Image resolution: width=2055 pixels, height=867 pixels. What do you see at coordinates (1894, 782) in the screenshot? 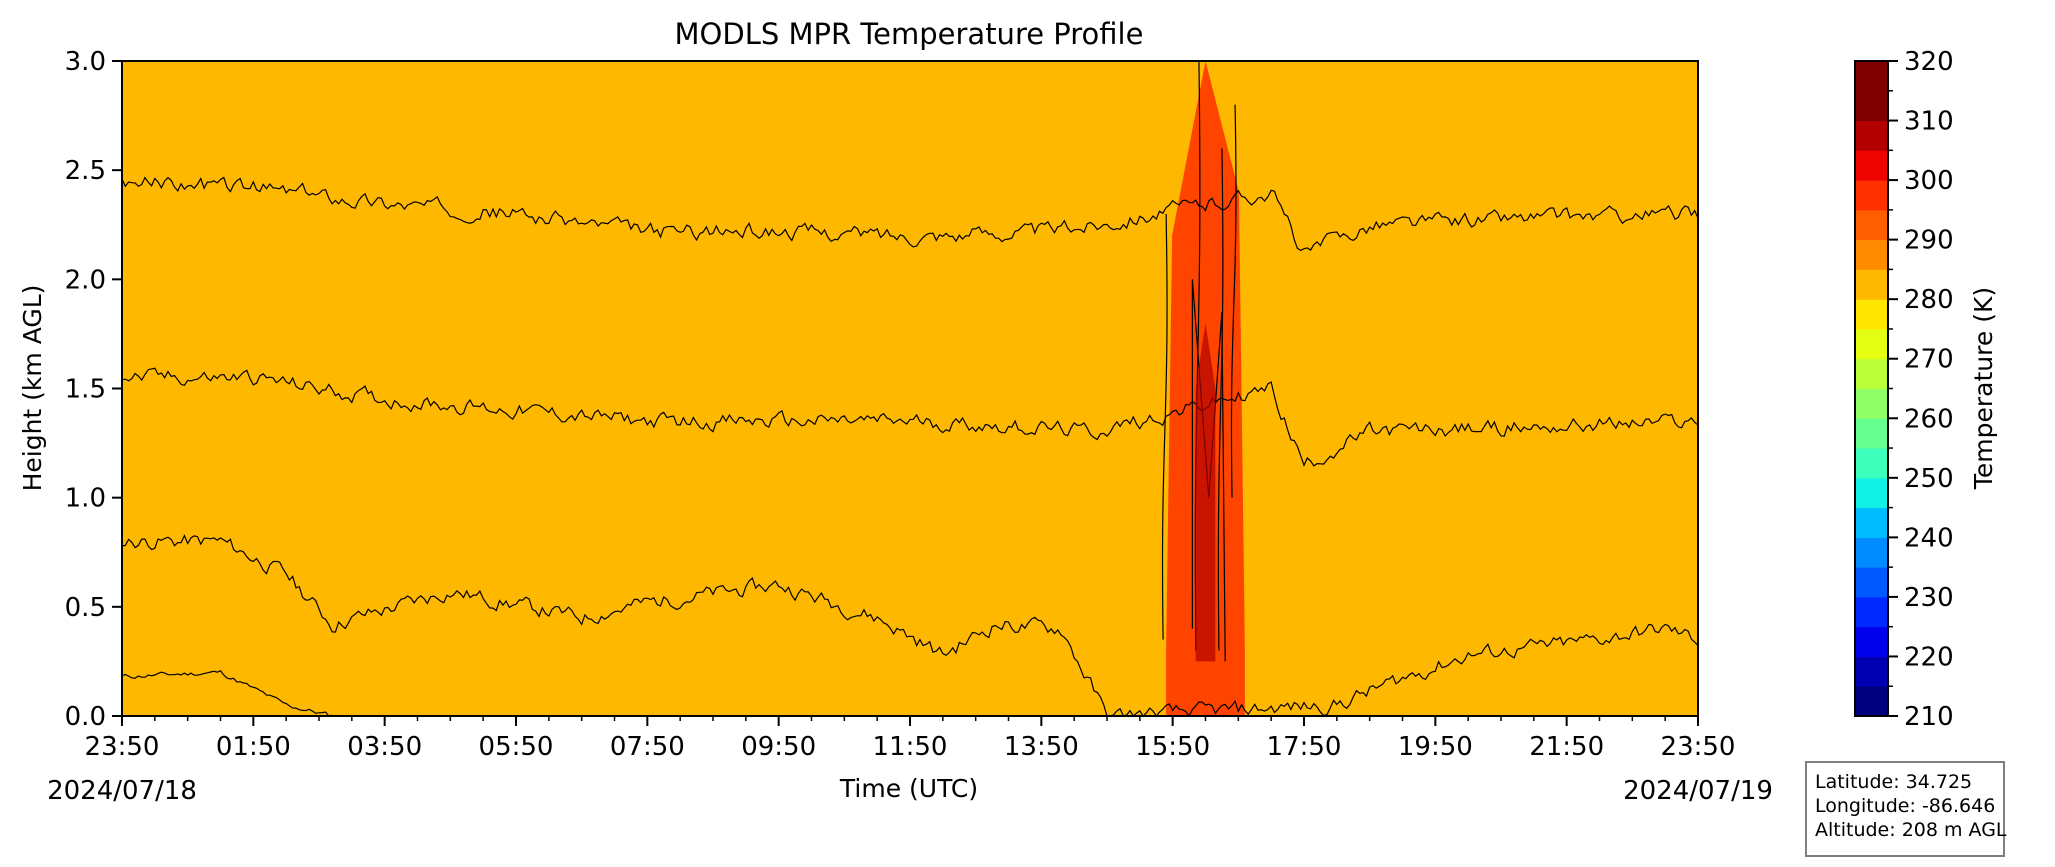
I see `latitude-text: Latitude: 34.725` at bounding box center [1894, 782].